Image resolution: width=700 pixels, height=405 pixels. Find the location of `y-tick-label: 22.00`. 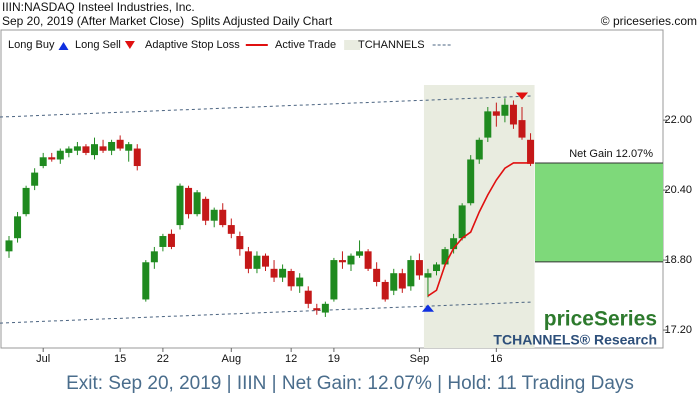

y-tick-label: 22.00 is located at coordinates (678, 120).